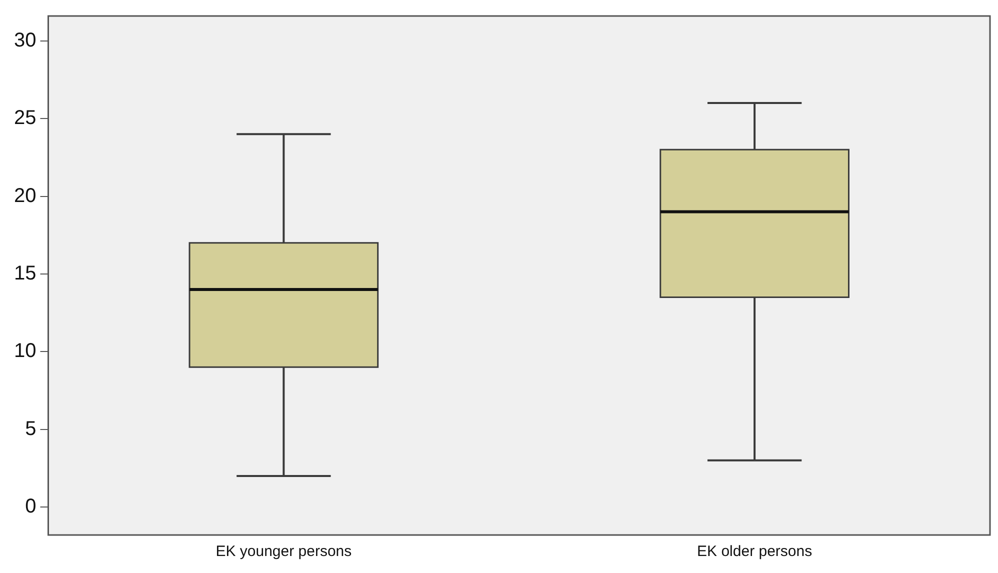 The image size is (998, 573). Describe the element at coordinates (30, 507) in the screenshot. I see `y-tick-label: 0` at that location.